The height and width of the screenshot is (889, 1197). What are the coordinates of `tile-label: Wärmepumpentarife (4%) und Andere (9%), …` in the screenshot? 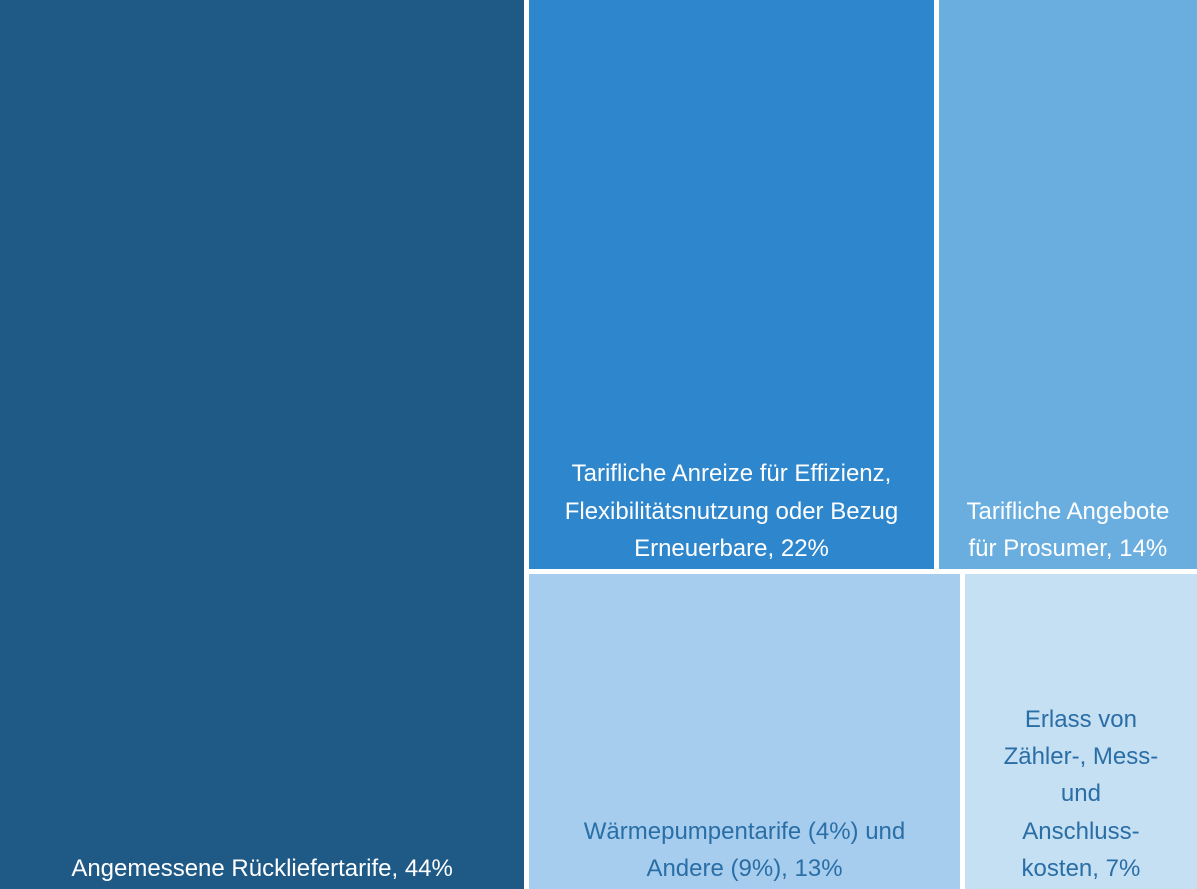 It's located at (744, 850).